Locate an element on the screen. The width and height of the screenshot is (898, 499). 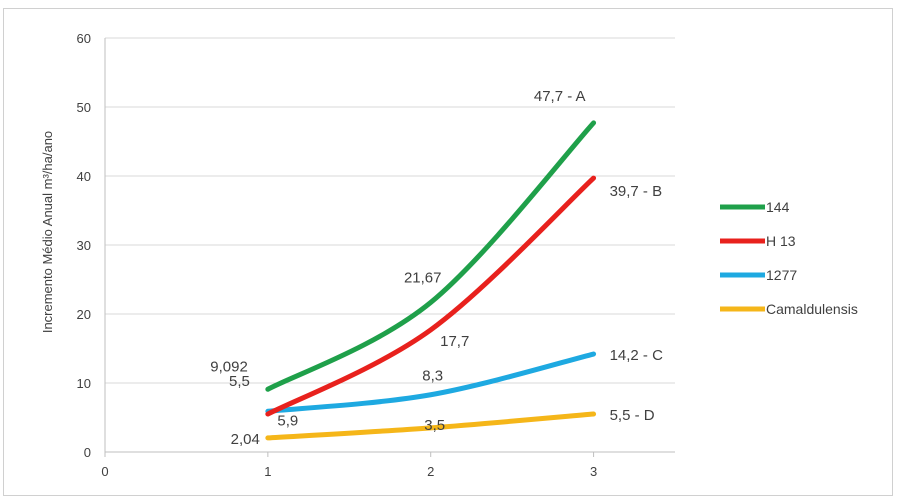
x-tick-label: 1 is located at coordinates (267, 471).